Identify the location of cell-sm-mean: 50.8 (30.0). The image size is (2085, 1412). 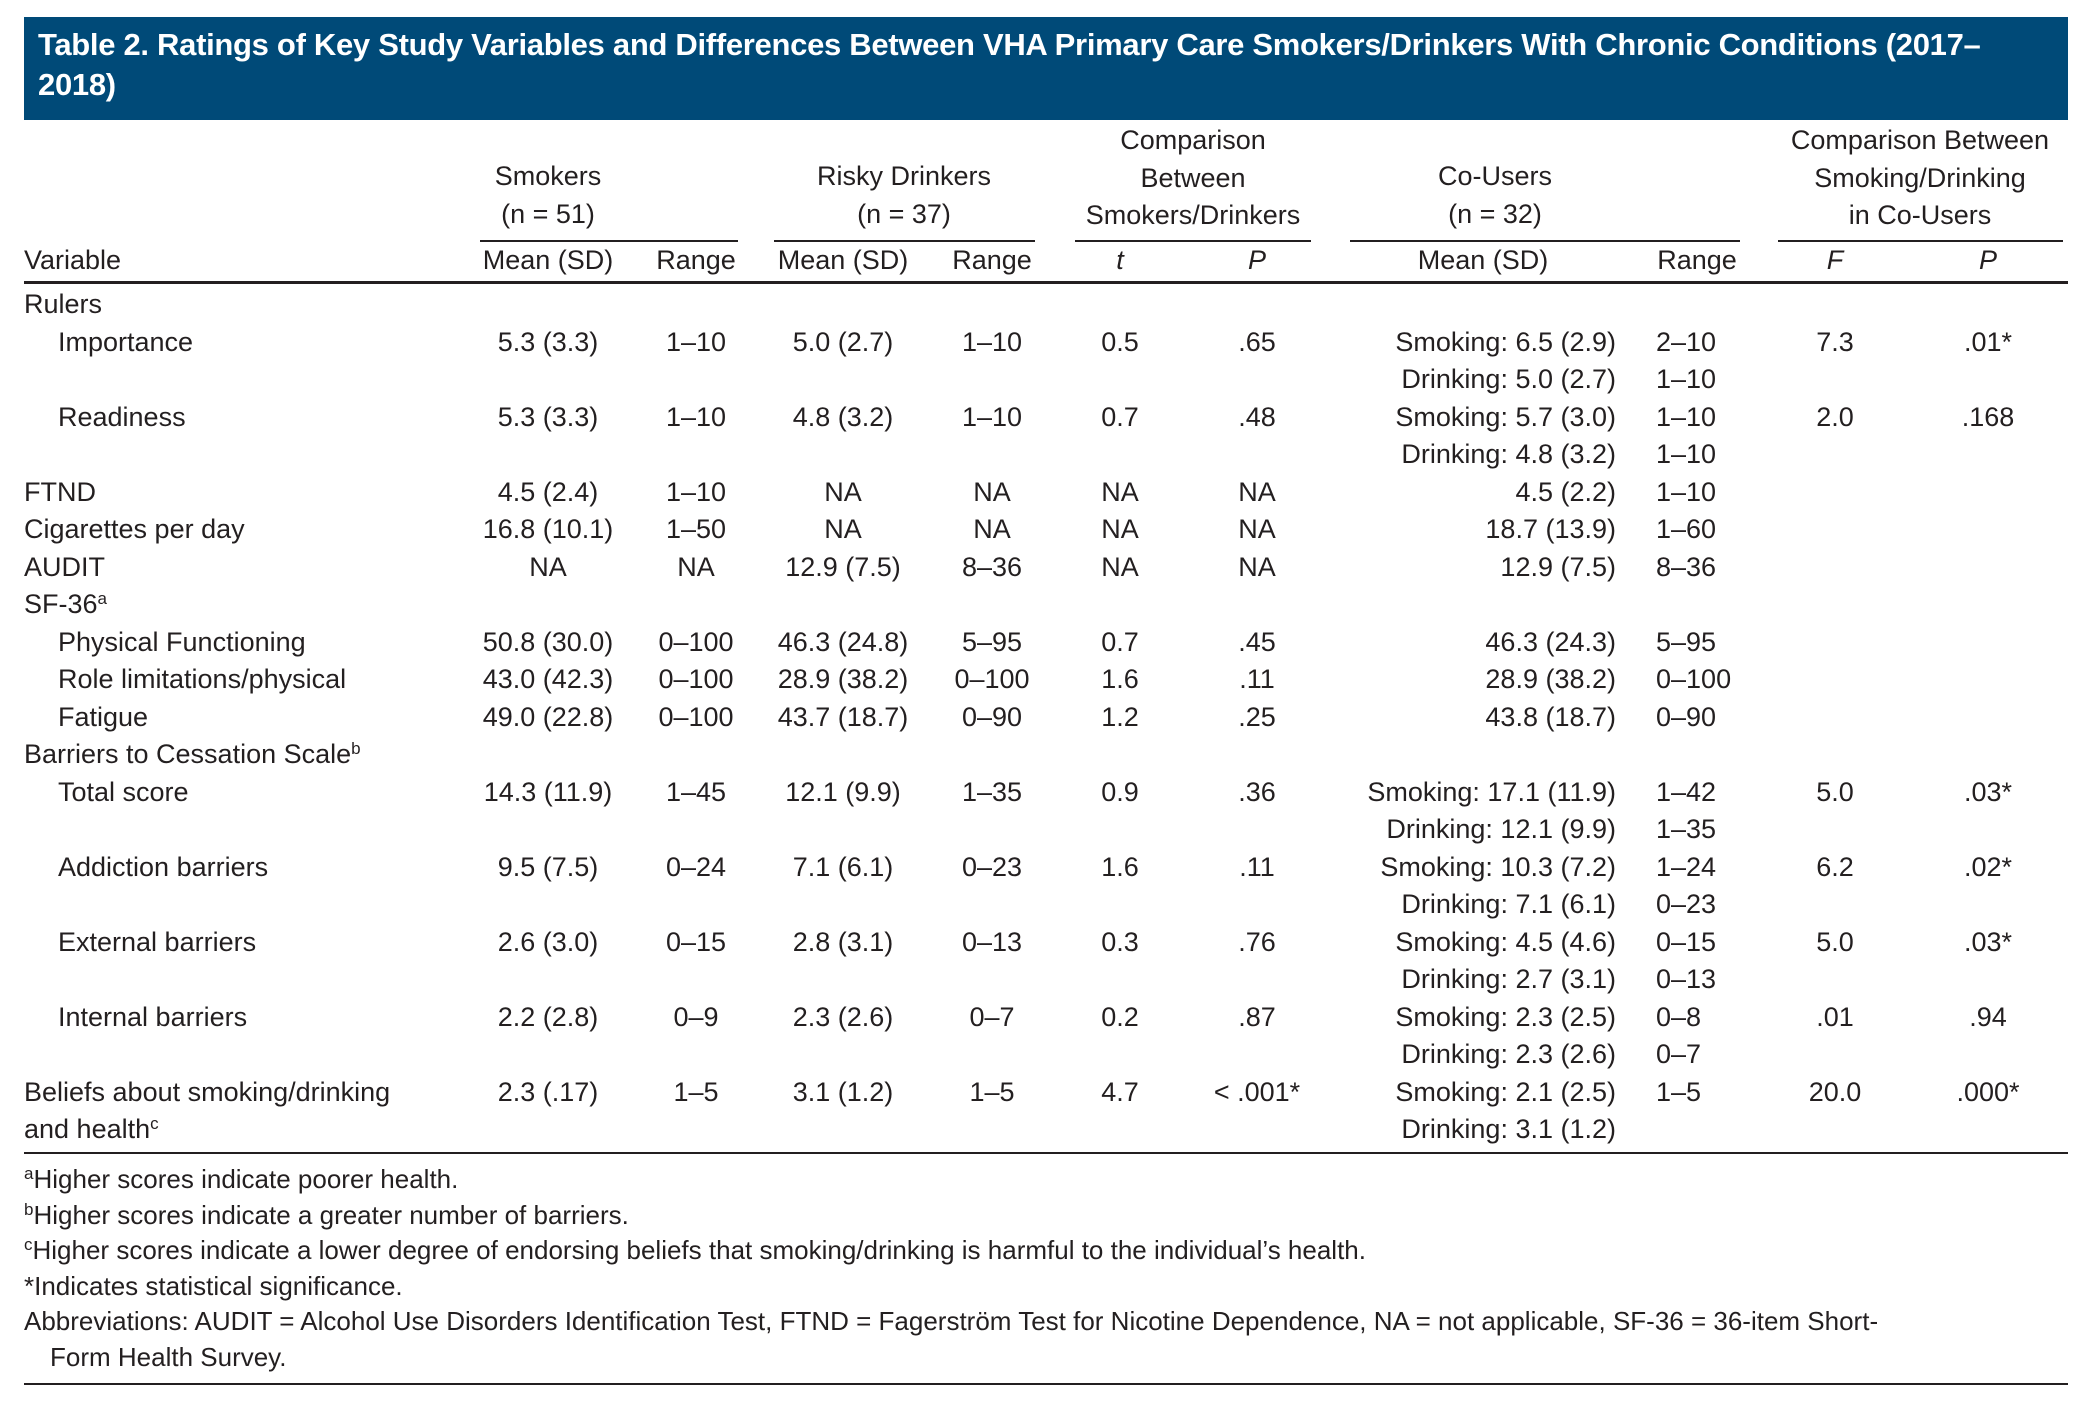
(548, 641).